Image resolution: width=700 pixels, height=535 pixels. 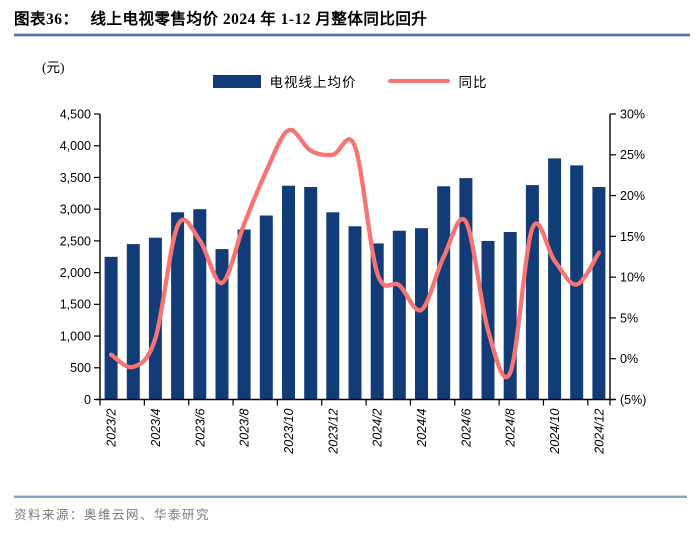 I want to click on bar-2024/3, so click(x=399, y=315).